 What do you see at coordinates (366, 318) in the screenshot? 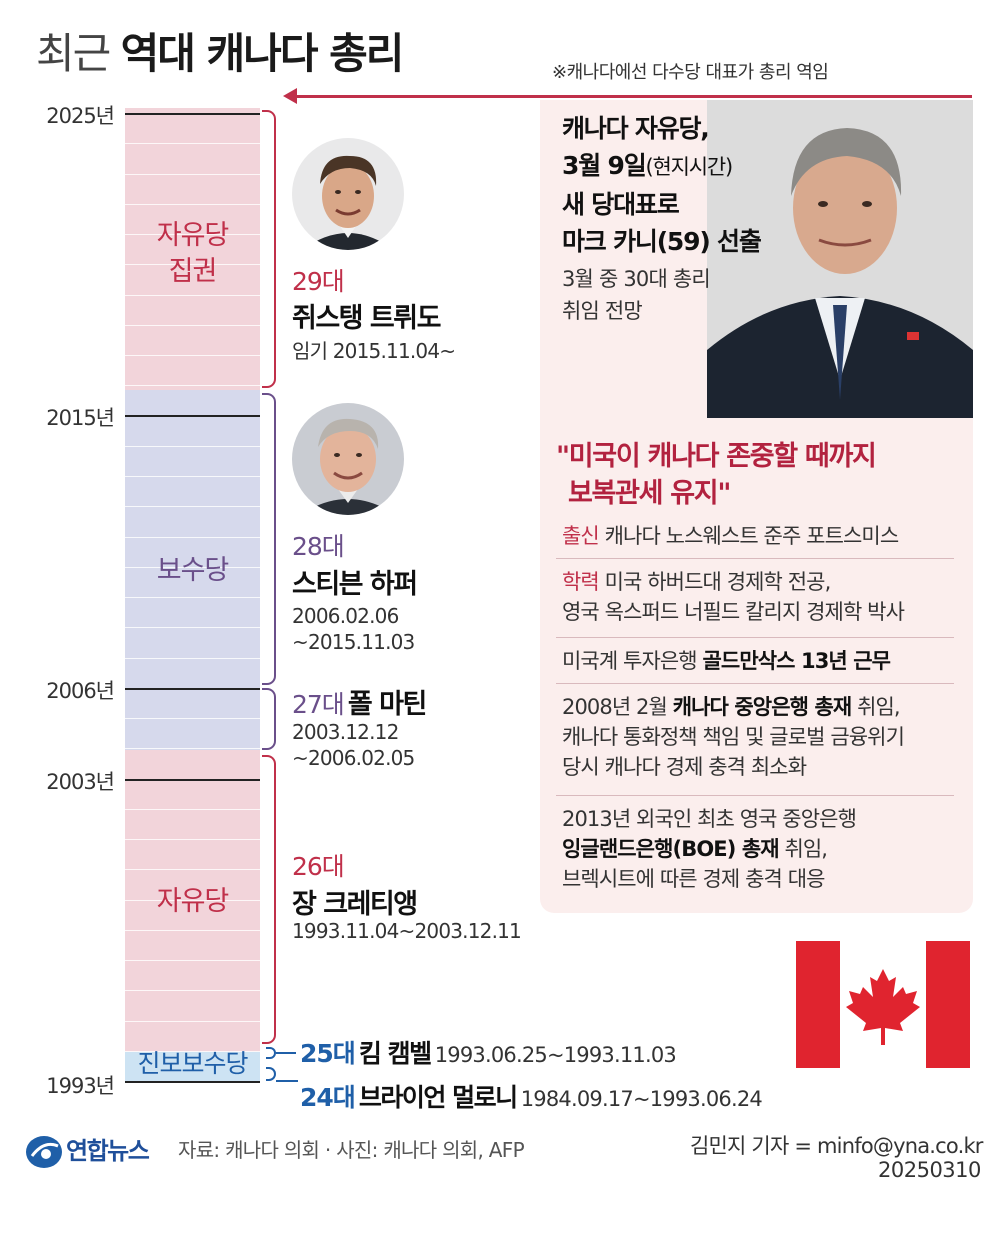
I see `pm-29-name: 쥐스탱 트뤼도` at bounding box center [366, 318].